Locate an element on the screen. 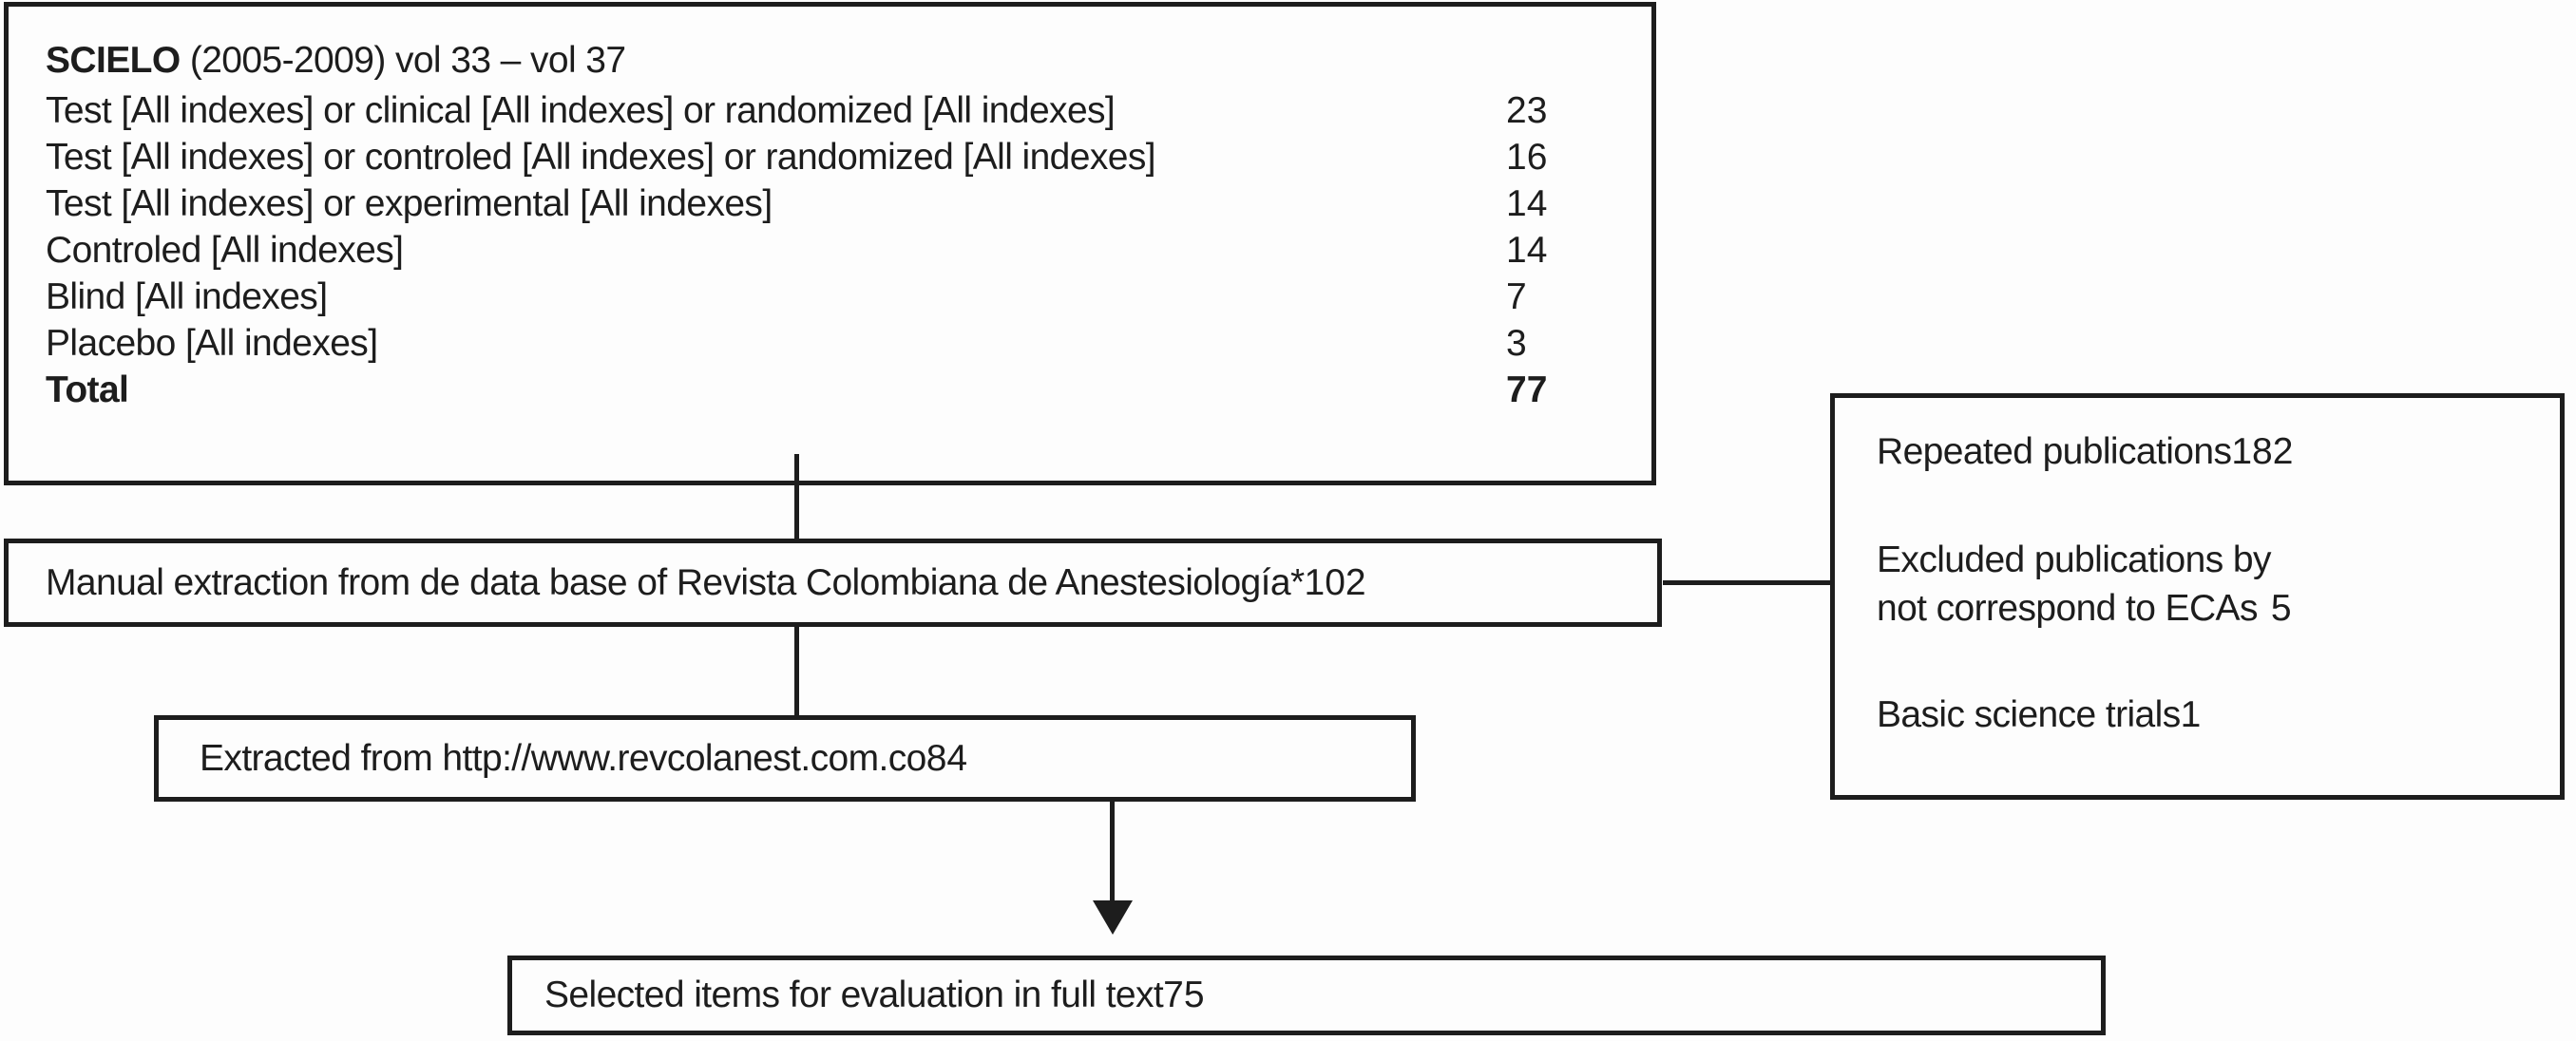 Image resolution: width=2576 pixels, height=1041 pixels. search-strategy-label: Controled [All indexes] is located at coordinates (225, 251).